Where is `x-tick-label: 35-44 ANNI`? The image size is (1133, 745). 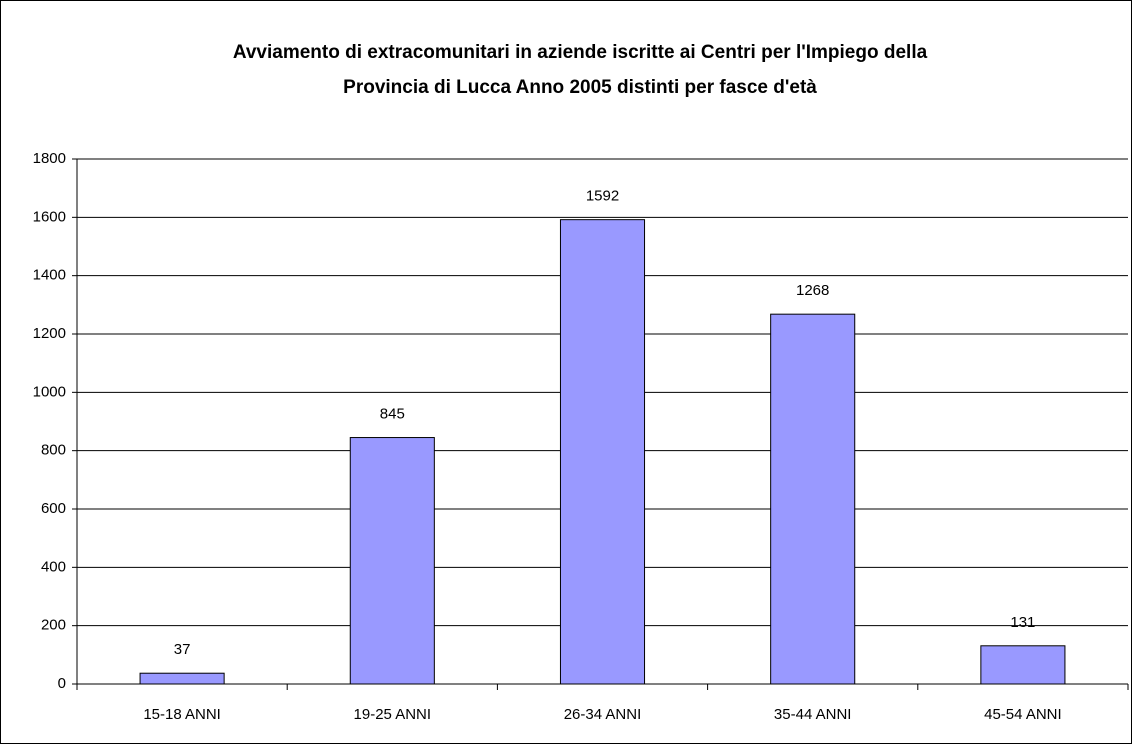
x-tick-label: 35-44 ANNI is located at coordinates (813, 714).